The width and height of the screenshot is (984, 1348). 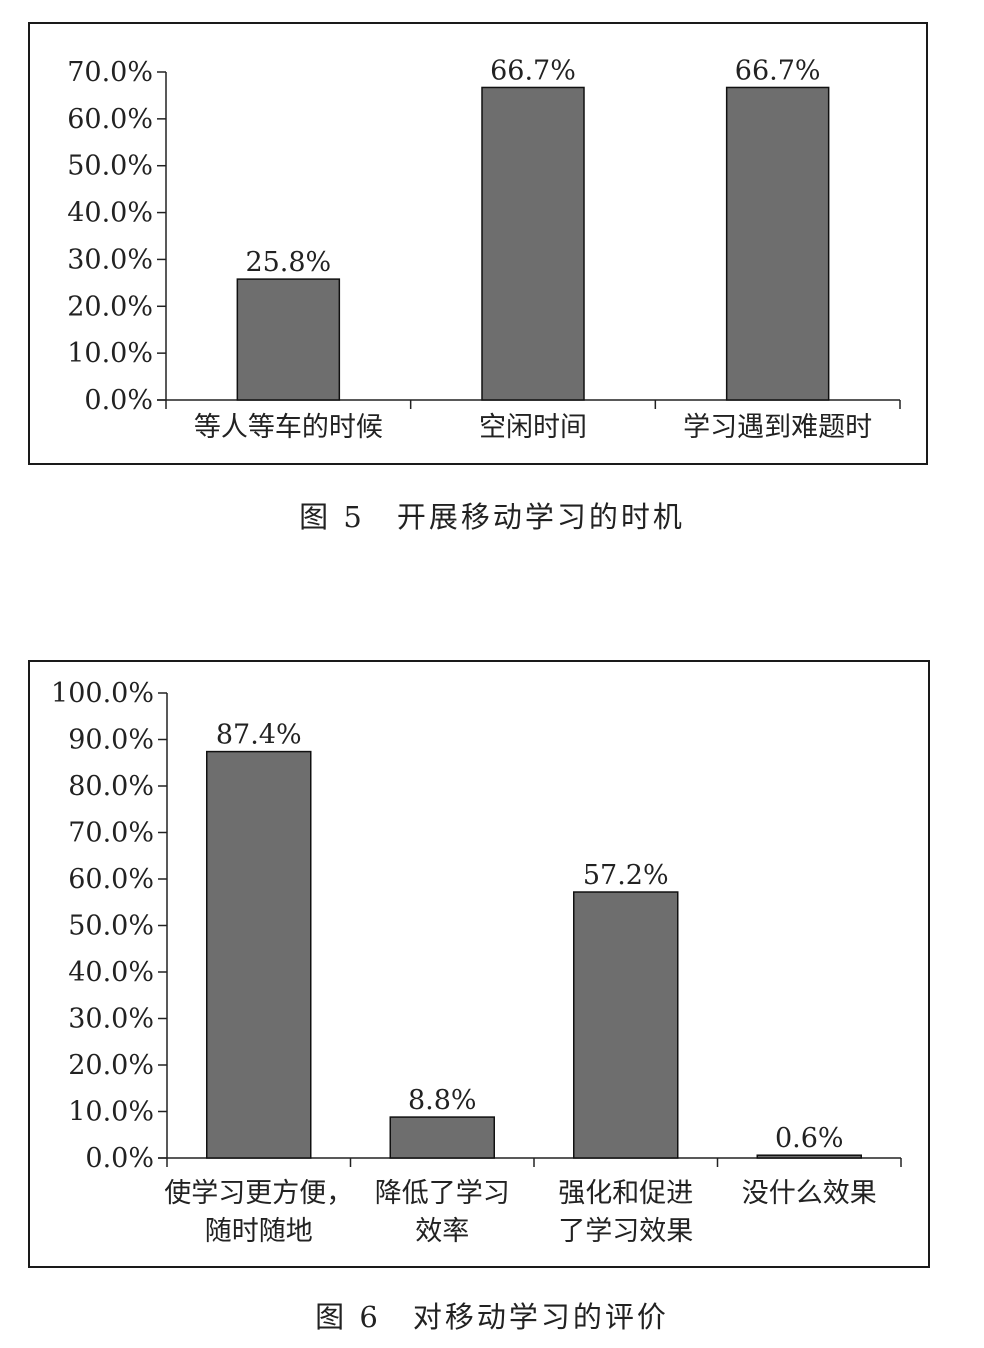 I want to click on chart-1-category-label: 等人等车的时候, so click(x=288, y=427).